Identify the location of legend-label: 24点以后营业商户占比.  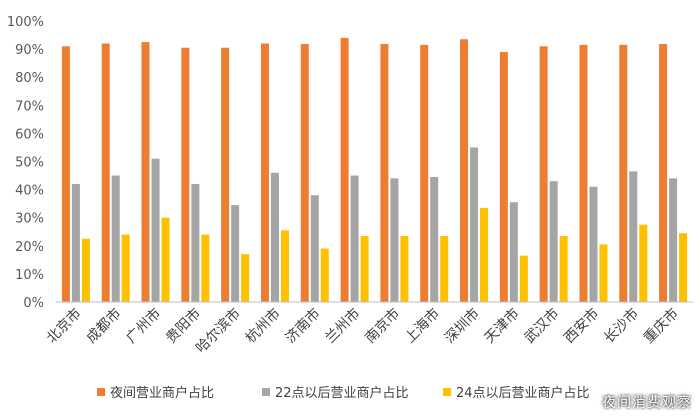
(523, 393).